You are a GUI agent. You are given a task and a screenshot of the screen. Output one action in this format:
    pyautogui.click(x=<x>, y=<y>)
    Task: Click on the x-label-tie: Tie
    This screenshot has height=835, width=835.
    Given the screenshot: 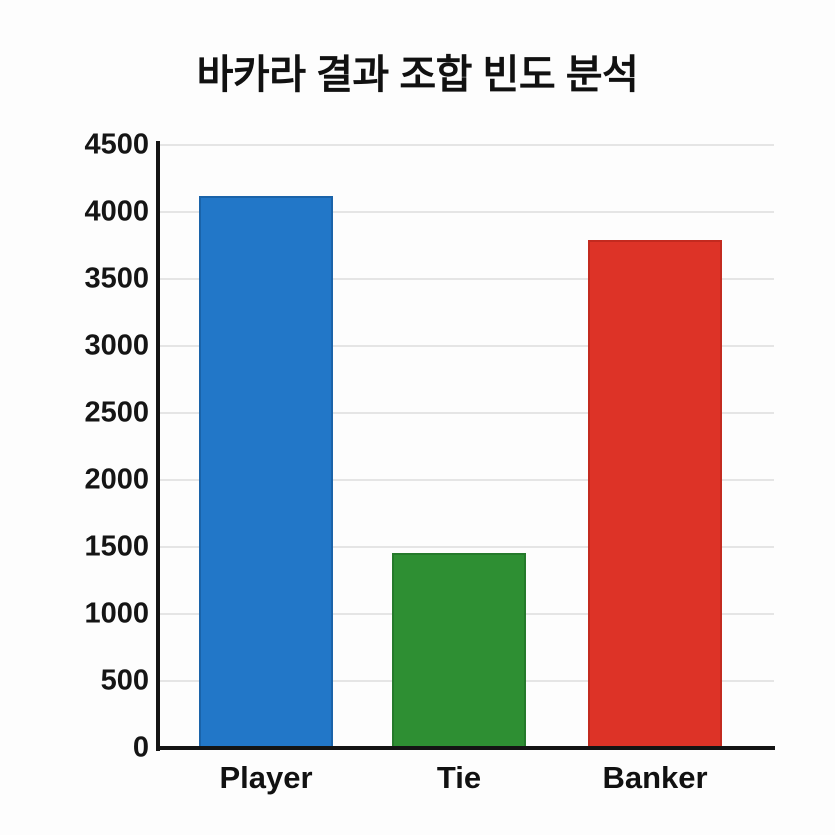 What is the action you would take?
    pyautogui.click(x=459, y=777)
    